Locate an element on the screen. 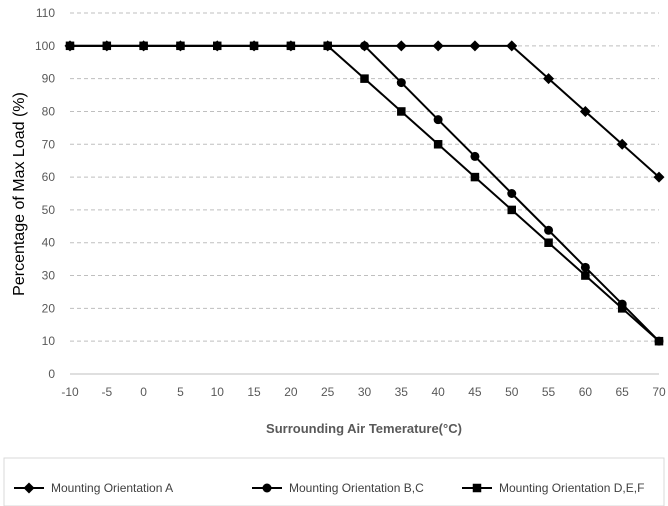 Image resolution: width=668 pixels, height=506 pixels. y-tick-label: 100 is located at coordinates (45, 46).